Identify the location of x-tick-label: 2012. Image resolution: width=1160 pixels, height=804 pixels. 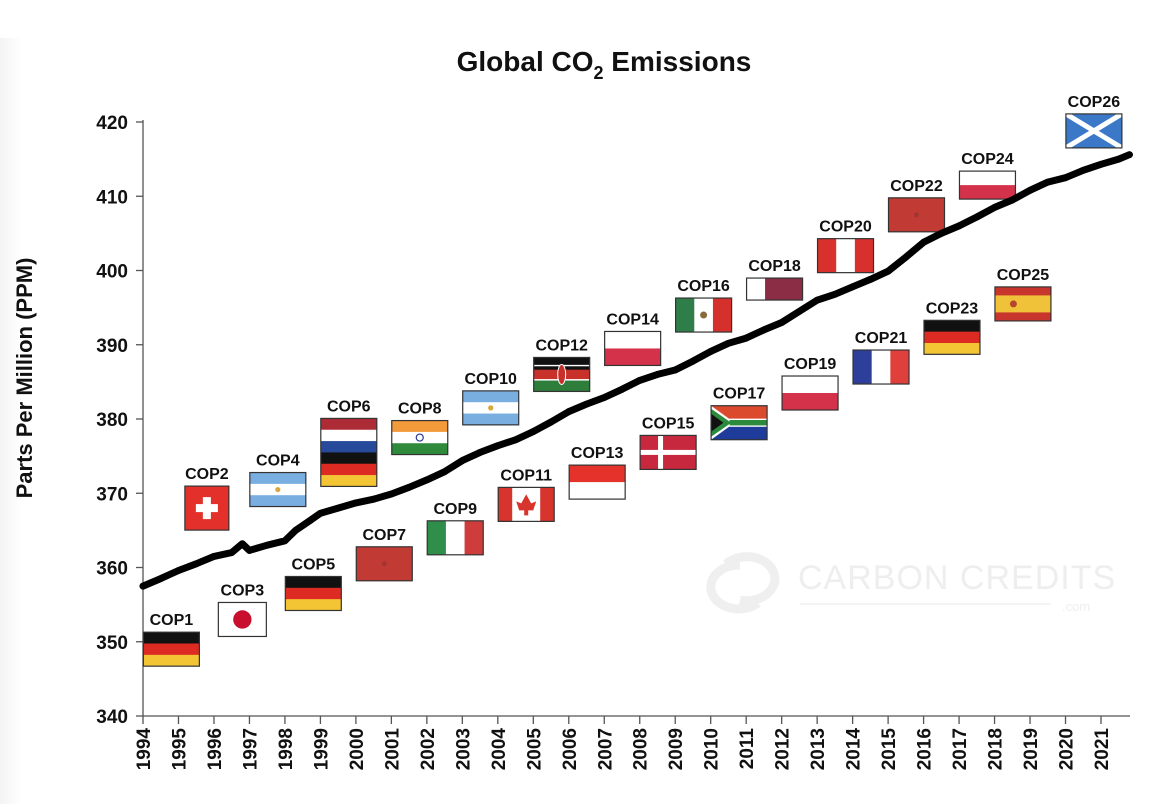
(783, 749).